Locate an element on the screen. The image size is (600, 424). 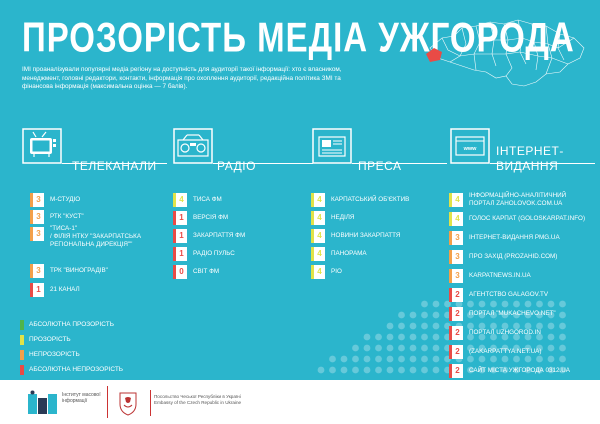
media-name: РАДІО ПУЛЬС is located at coordinates (214, 253).